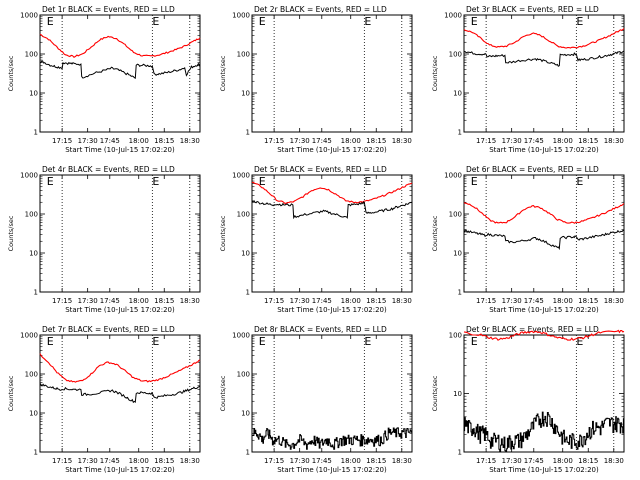  What do you see at coordinates (532, 169) in the screenshot?
I see `panel-title: Det 6r BLACK = Events, RED = LLD` at bounding box center [532, 169].